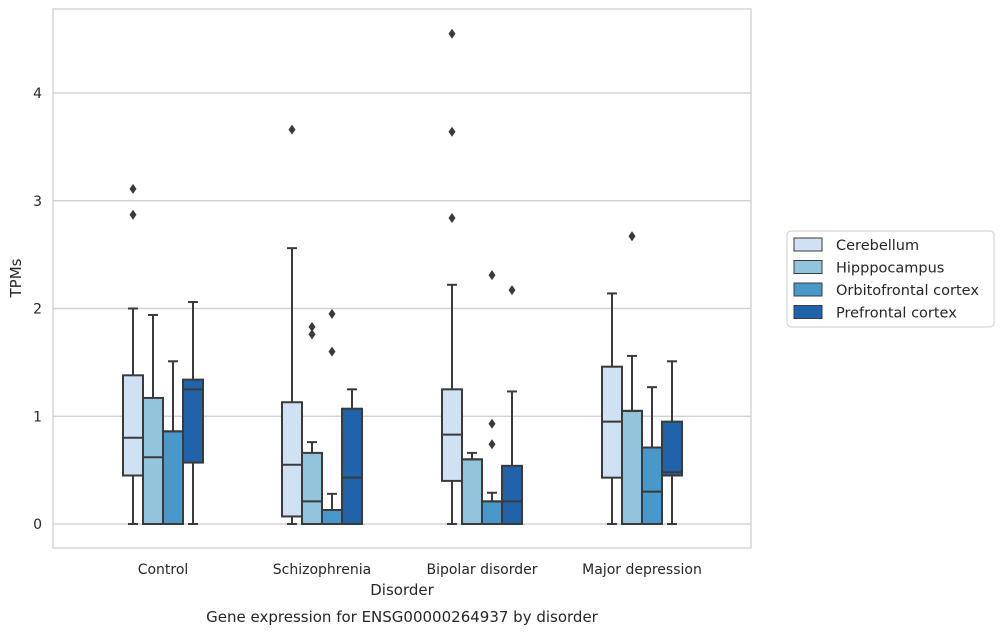 The image size is (1003, 634). What do you see at coordinates (481, 570) in the screenshot?
I see `x-tick-label: Bipolar disorder` at bounding box center [481, 570].